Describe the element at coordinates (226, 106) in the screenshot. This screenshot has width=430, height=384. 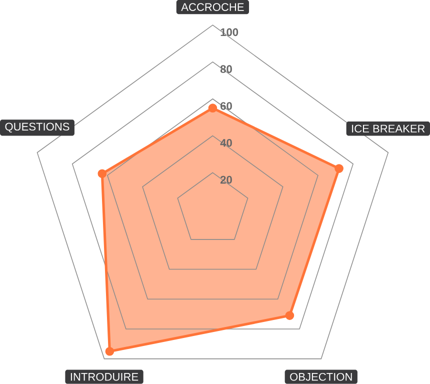
I see `y-tick-label: 60` at that location.